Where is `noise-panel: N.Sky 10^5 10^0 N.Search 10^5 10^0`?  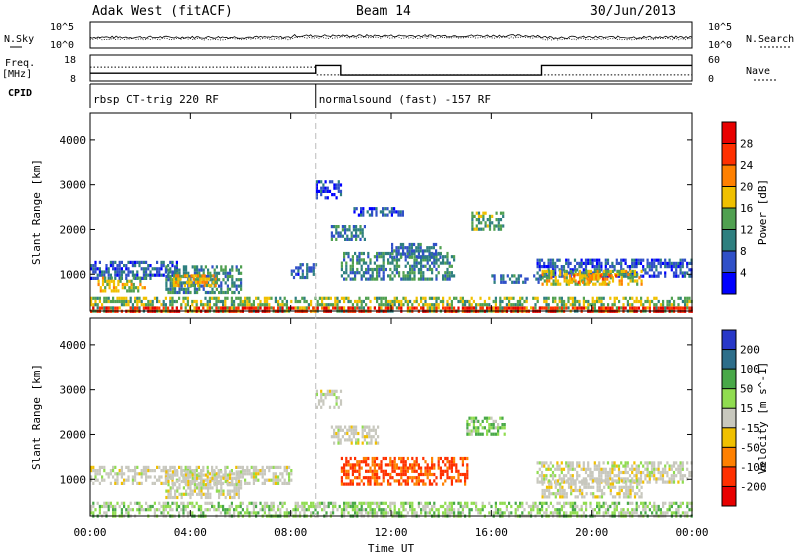 noise-panel: N.Sky 10^5 10^0 N.Search 10^5 10^0 is located at coordinates (399, 36).